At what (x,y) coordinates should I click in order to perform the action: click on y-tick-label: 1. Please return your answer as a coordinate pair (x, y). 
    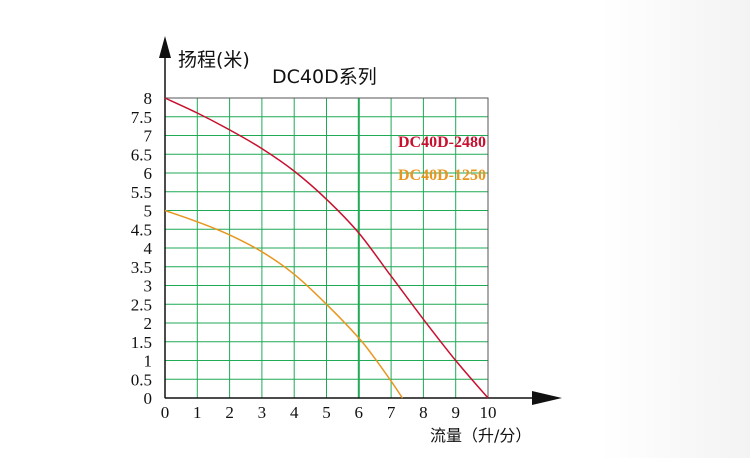
    Looking at the image, I should click on (148, 361).